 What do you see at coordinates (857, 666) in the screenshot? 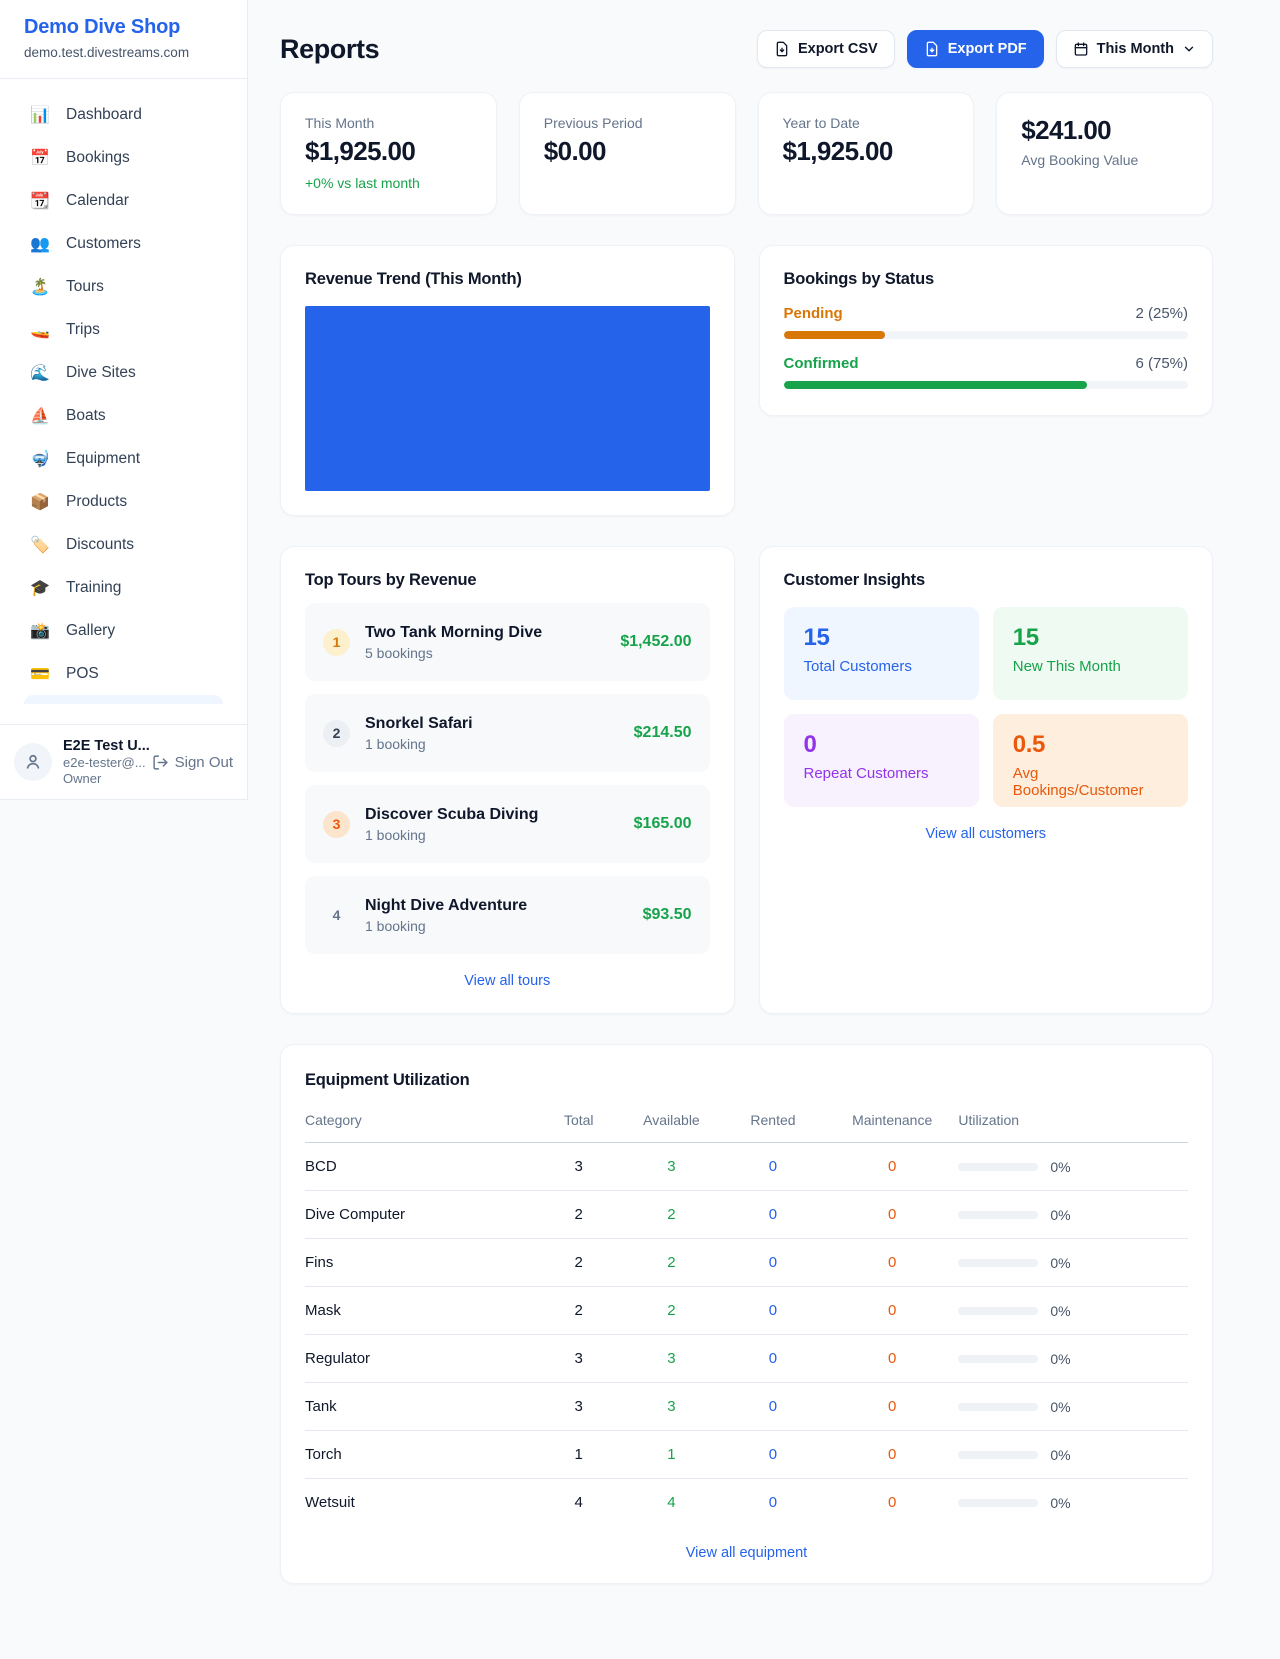
I see `tile-label: Total Customers` at bounding box center [857, 666].